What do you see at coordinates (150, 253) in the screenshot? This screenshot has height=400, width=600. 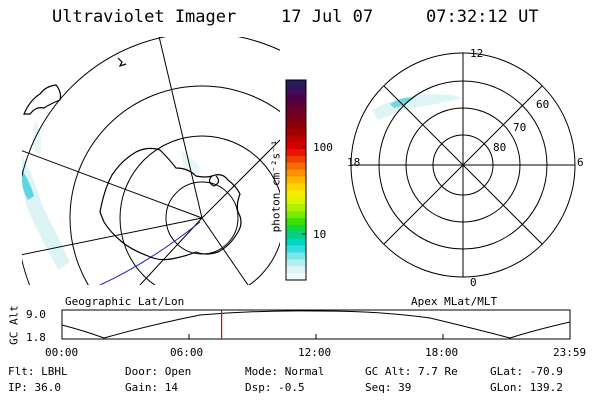 I see `satellite-track` at bounding box center [150, 253].